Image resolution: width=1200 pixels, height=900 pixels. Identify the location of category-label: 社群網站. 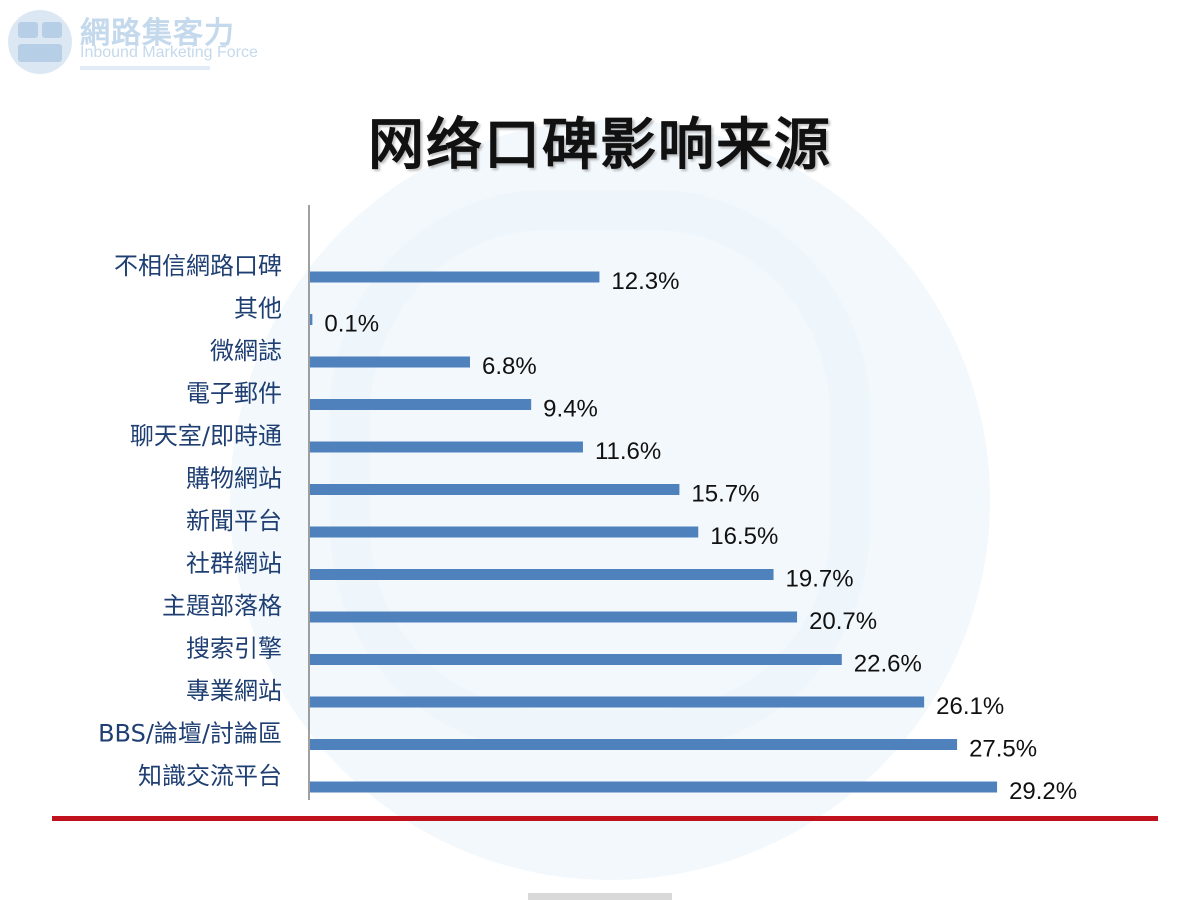
(234, 564).